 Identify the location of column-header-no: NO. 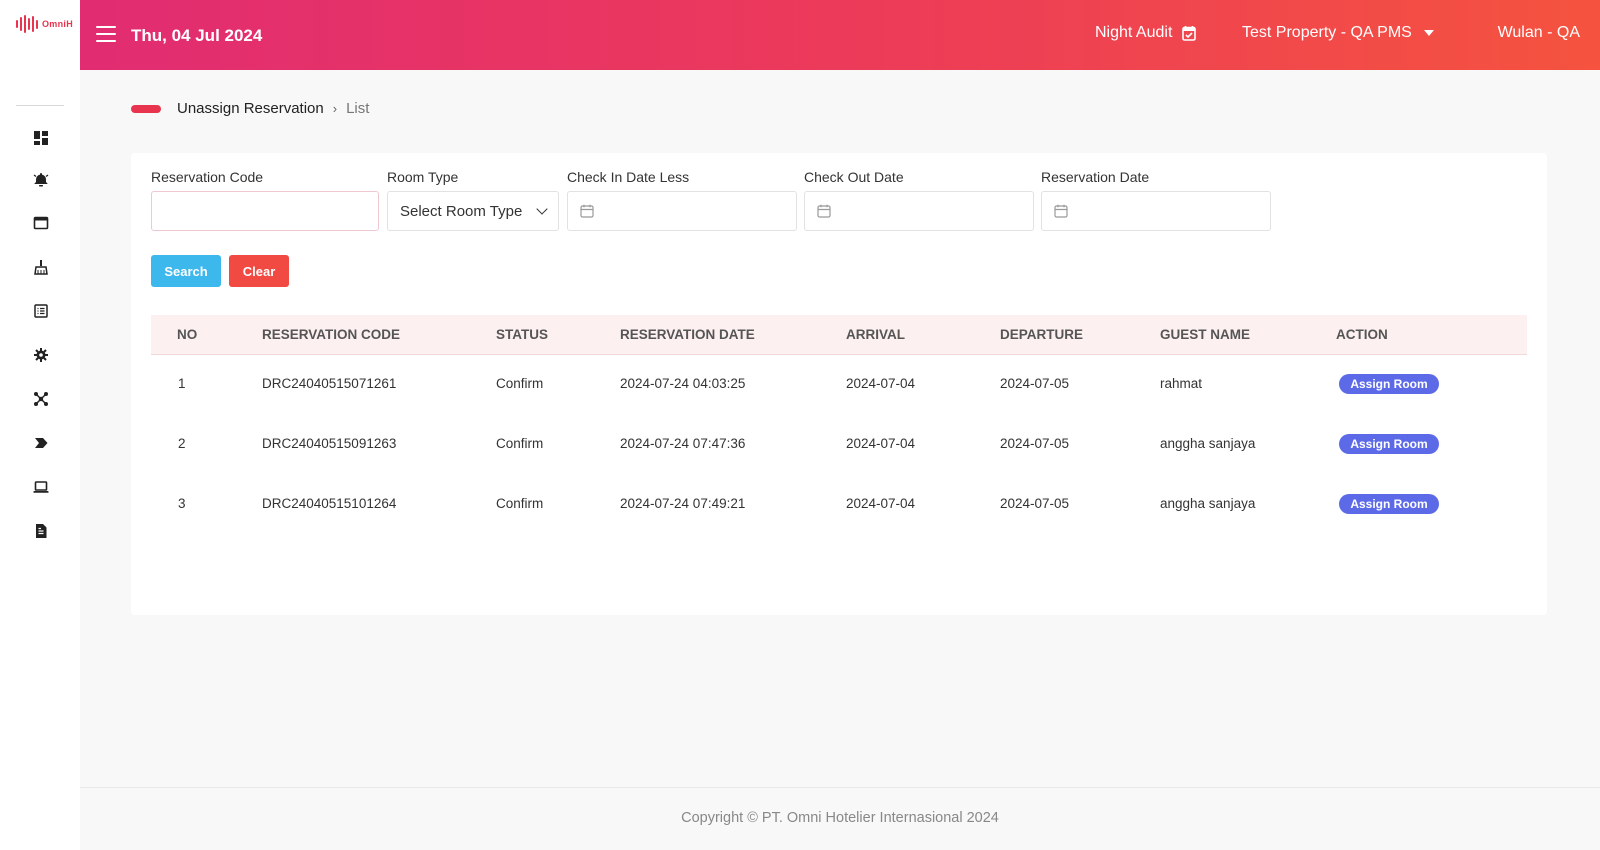
(187, 334).